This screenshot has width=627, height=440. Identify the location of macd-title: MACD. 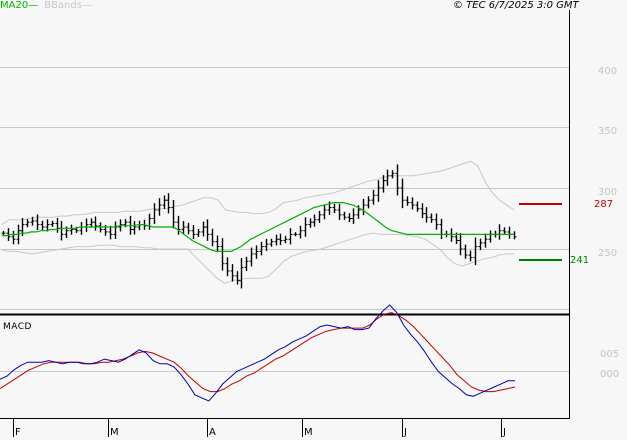
(17, 327).